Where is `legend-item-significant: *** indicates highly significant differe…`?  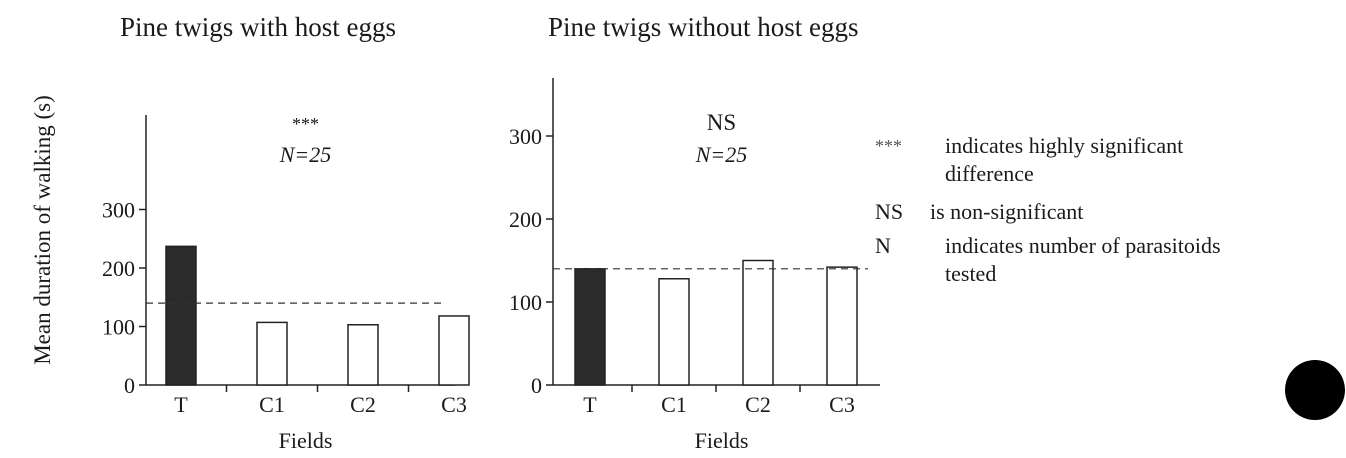
legend-item-significant: *** indicates highly significant differe… is located at coordinates (1105, 162).